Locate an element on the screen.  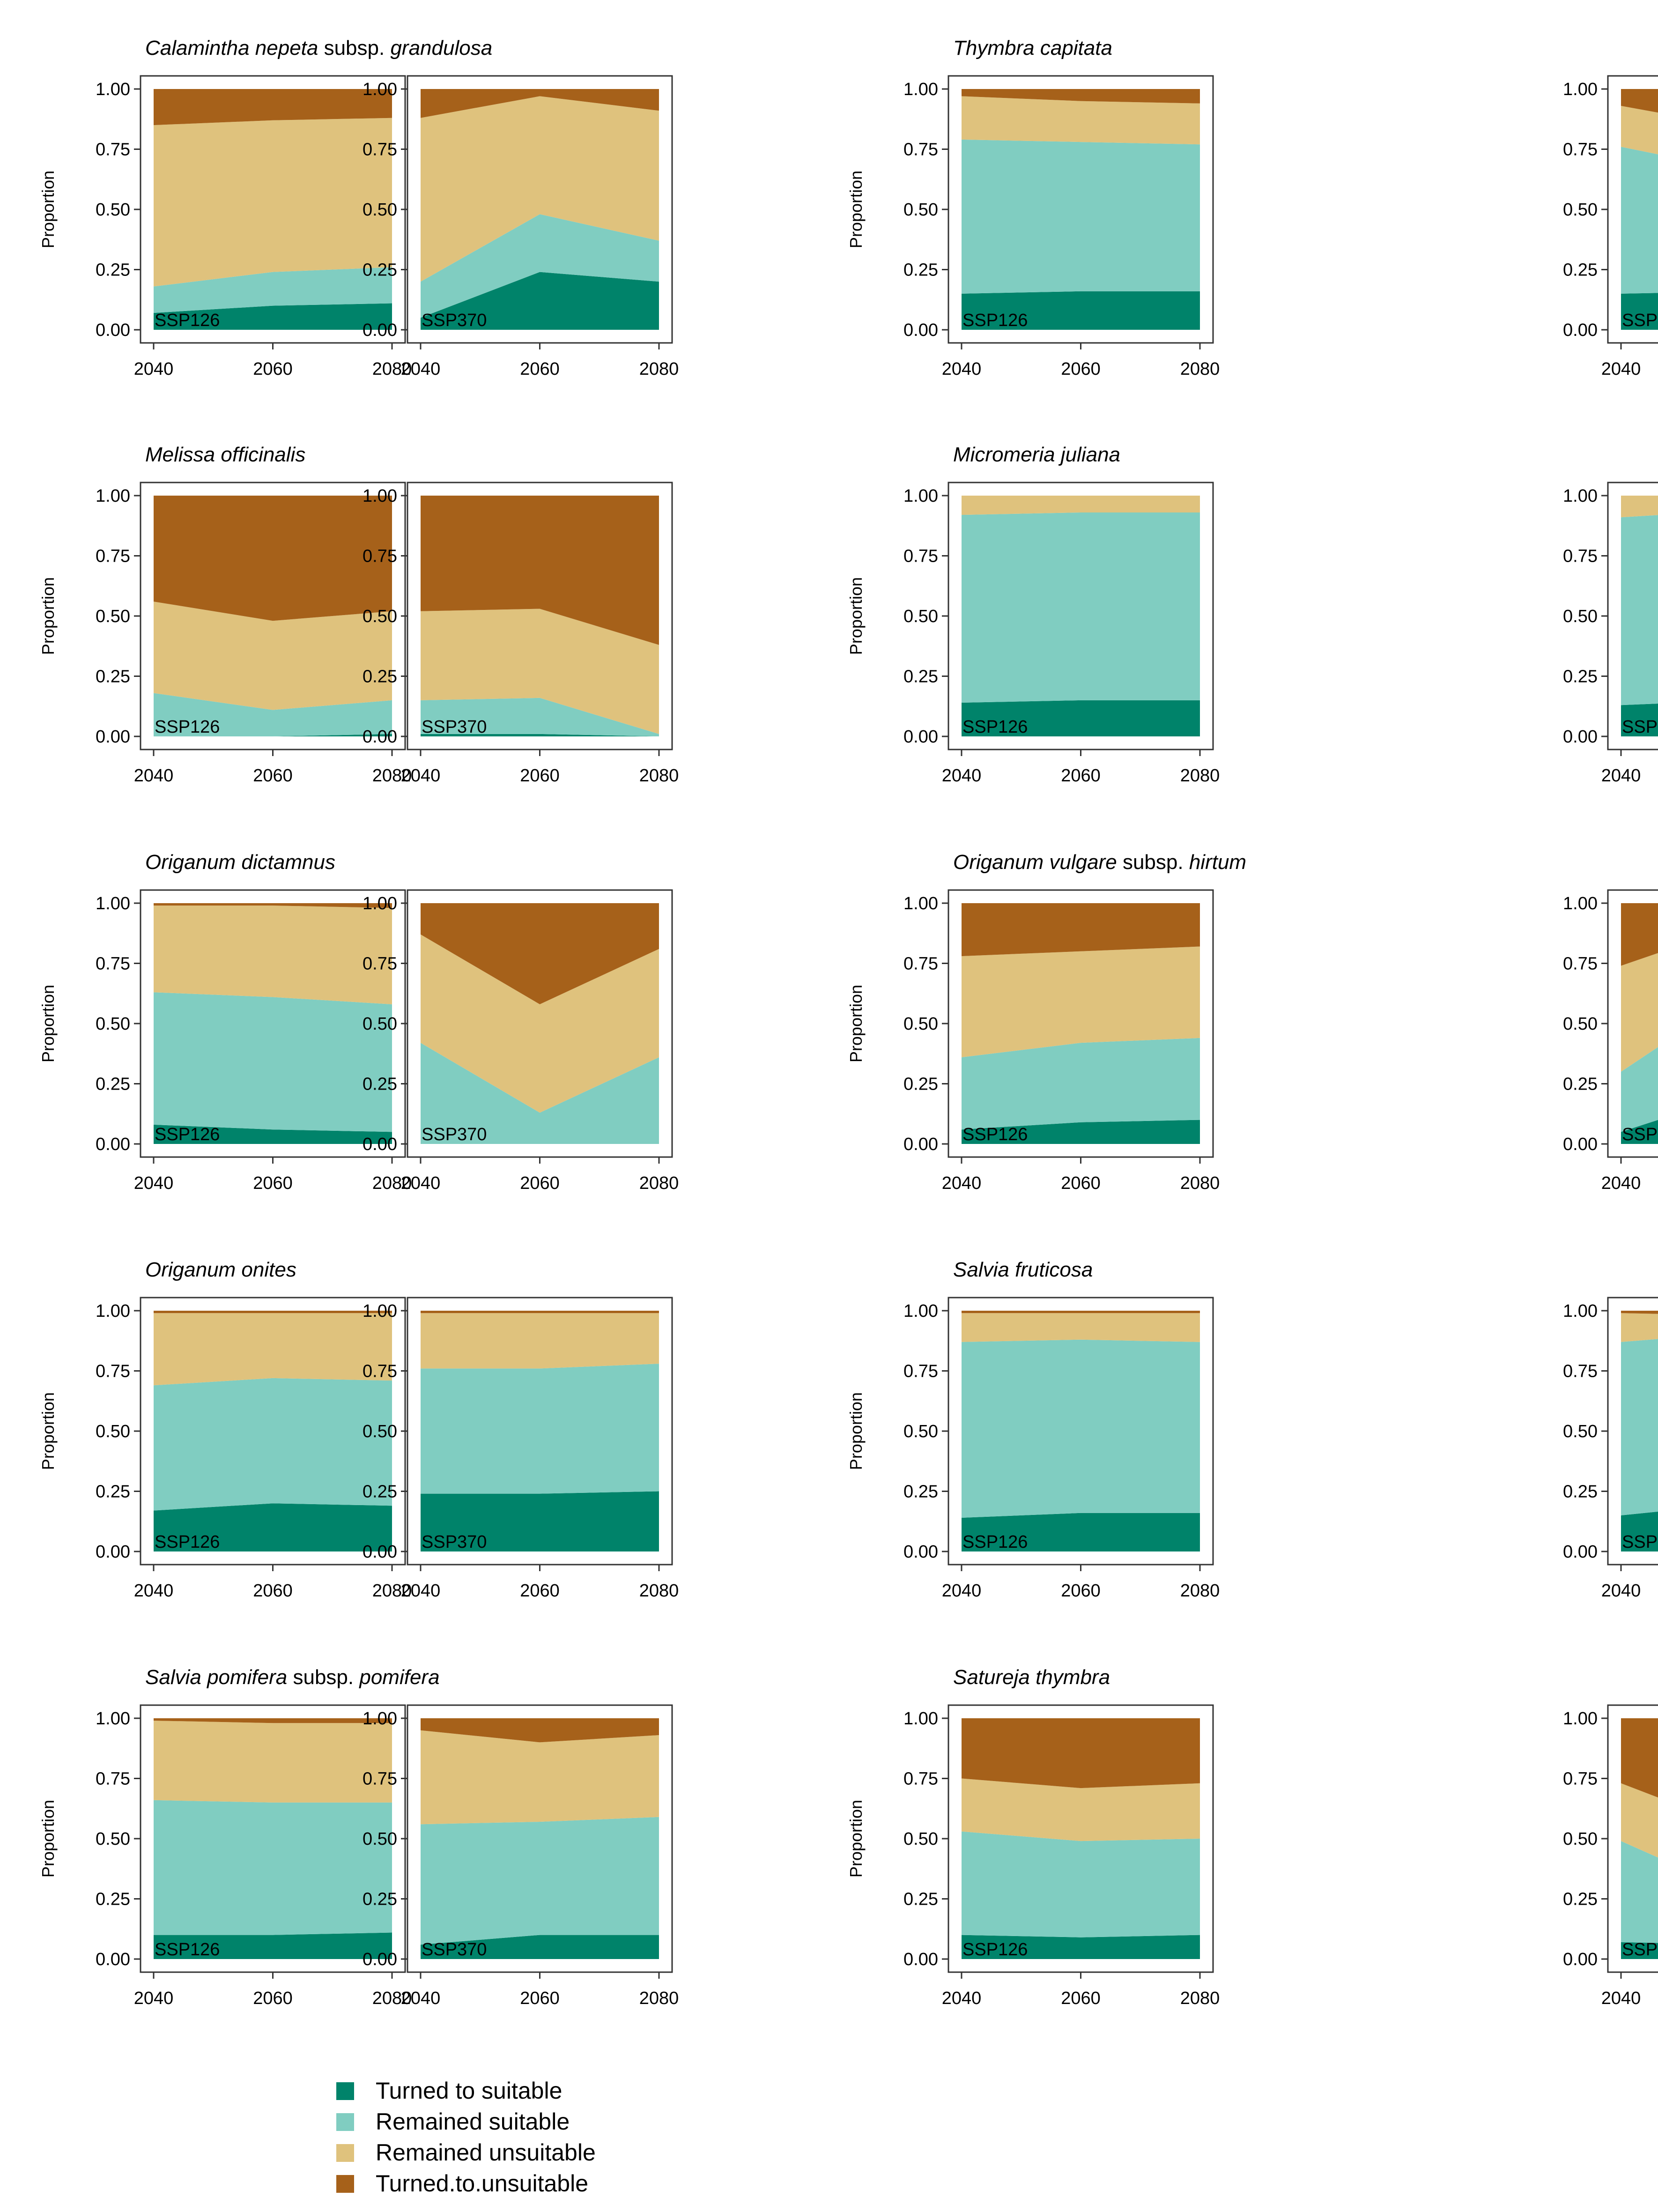
species-title-part: Origanum vulgare is located at coordinates (1035, 862).